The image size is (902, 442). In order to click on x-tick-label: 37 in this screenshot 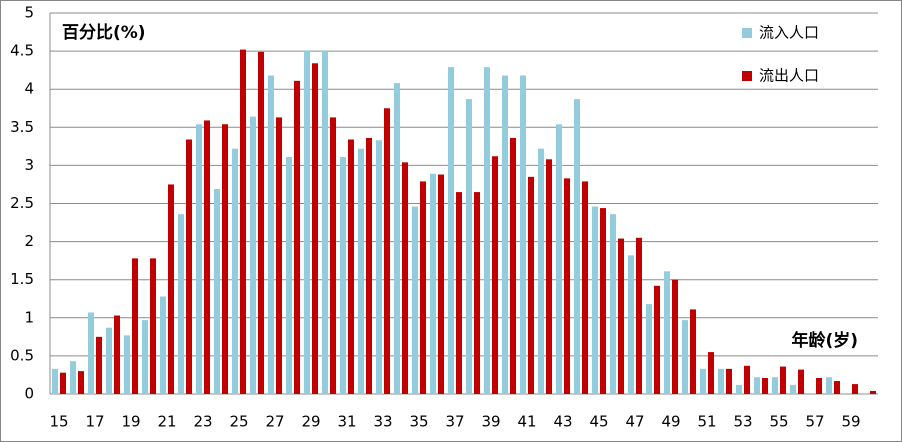, I will do `click(454, 422)`.